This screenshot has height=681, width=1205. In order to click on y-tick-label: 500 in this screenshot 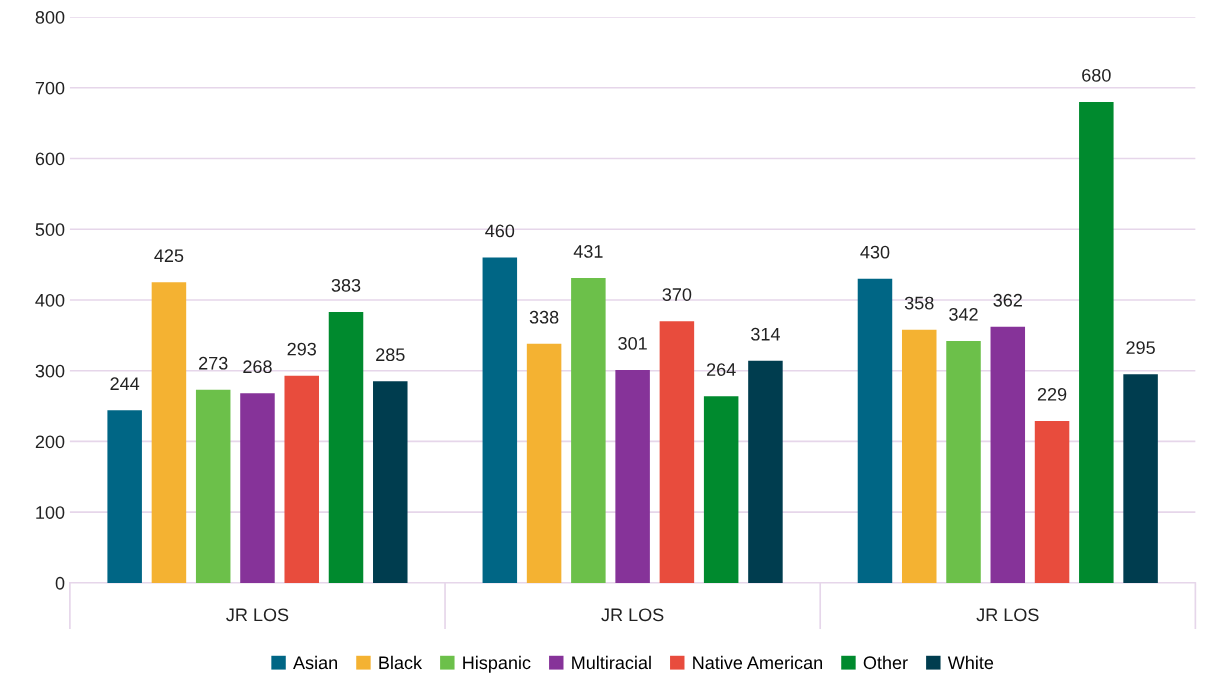, I will do `click(50, 229)`.